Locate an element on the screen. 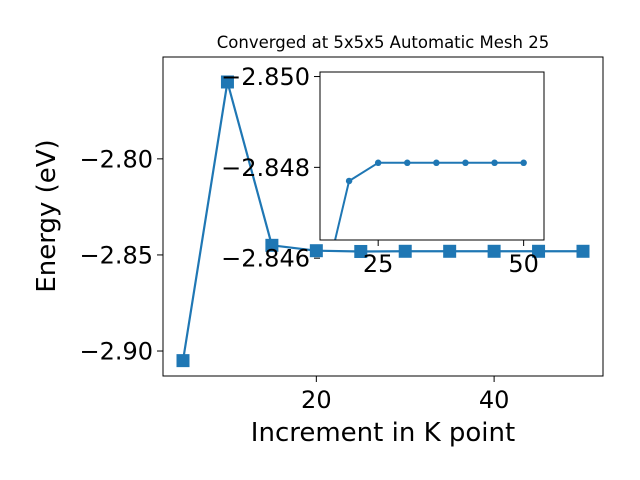  inset-x-ticks: 25 50 is located at coordinates (451, 259).